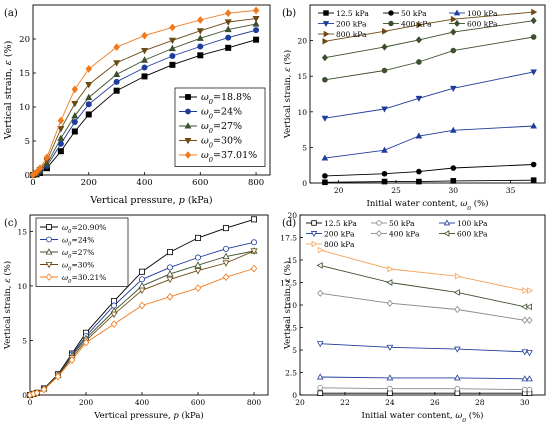  I want to click on legend-label: 100 kPa, so click(472, 223).